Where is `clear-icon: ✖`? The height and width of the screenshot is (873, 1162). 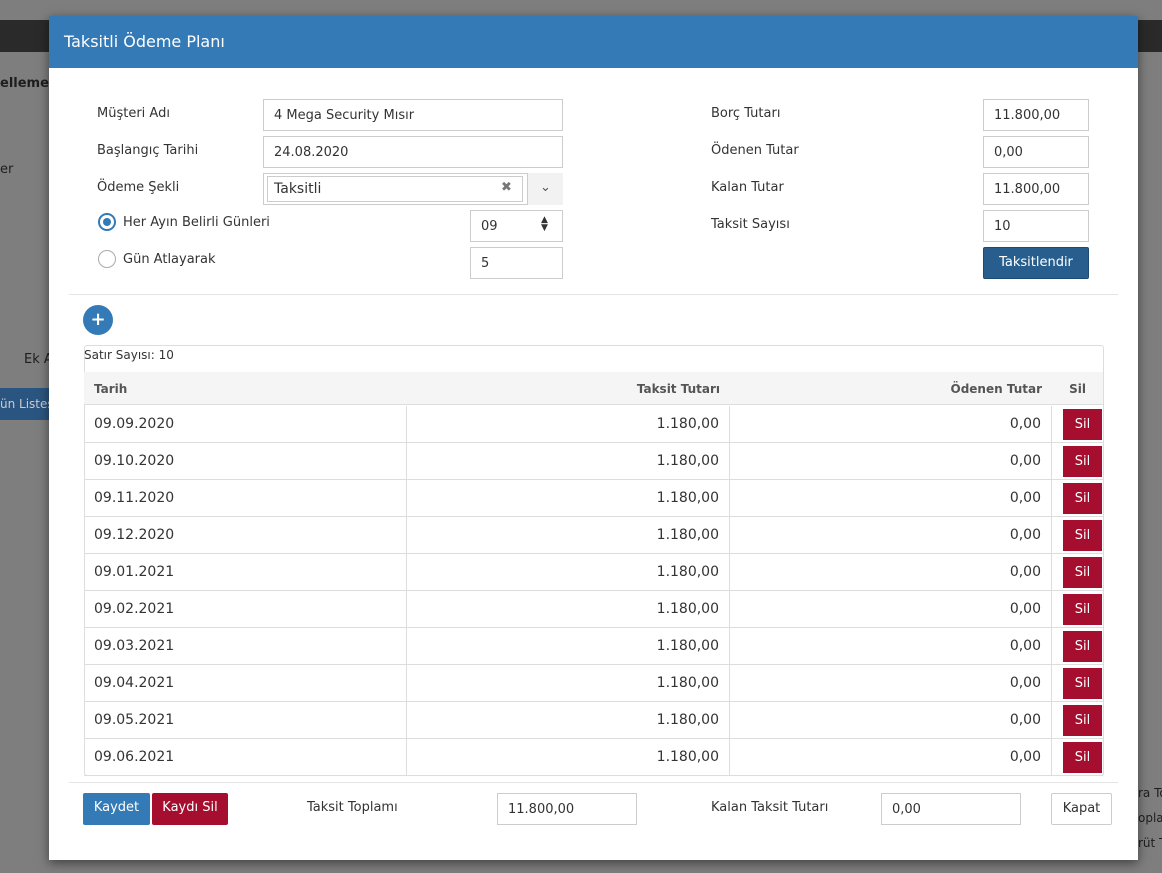 clear-icon: ✖ is located at coordinates (506, 187).